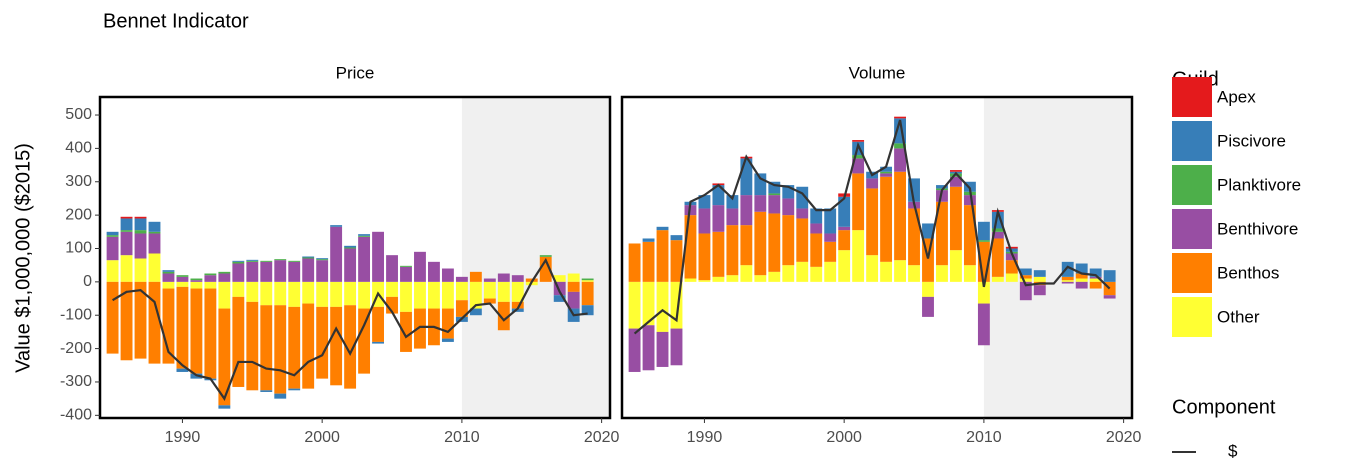 This screenshot has height=462, width=1353. I want to click on y-tick-label: 200, so click(78, 214).